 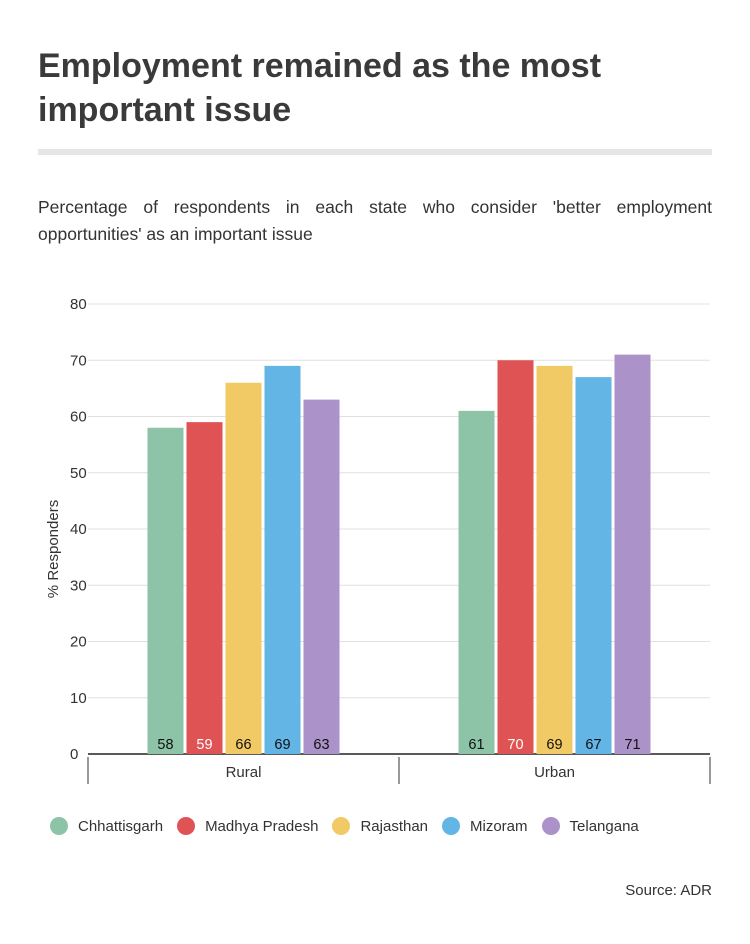 What do you see at coordinates (476, 745) in the screenshot?
I see `data-label: 61` at bounding box center [476, 745].